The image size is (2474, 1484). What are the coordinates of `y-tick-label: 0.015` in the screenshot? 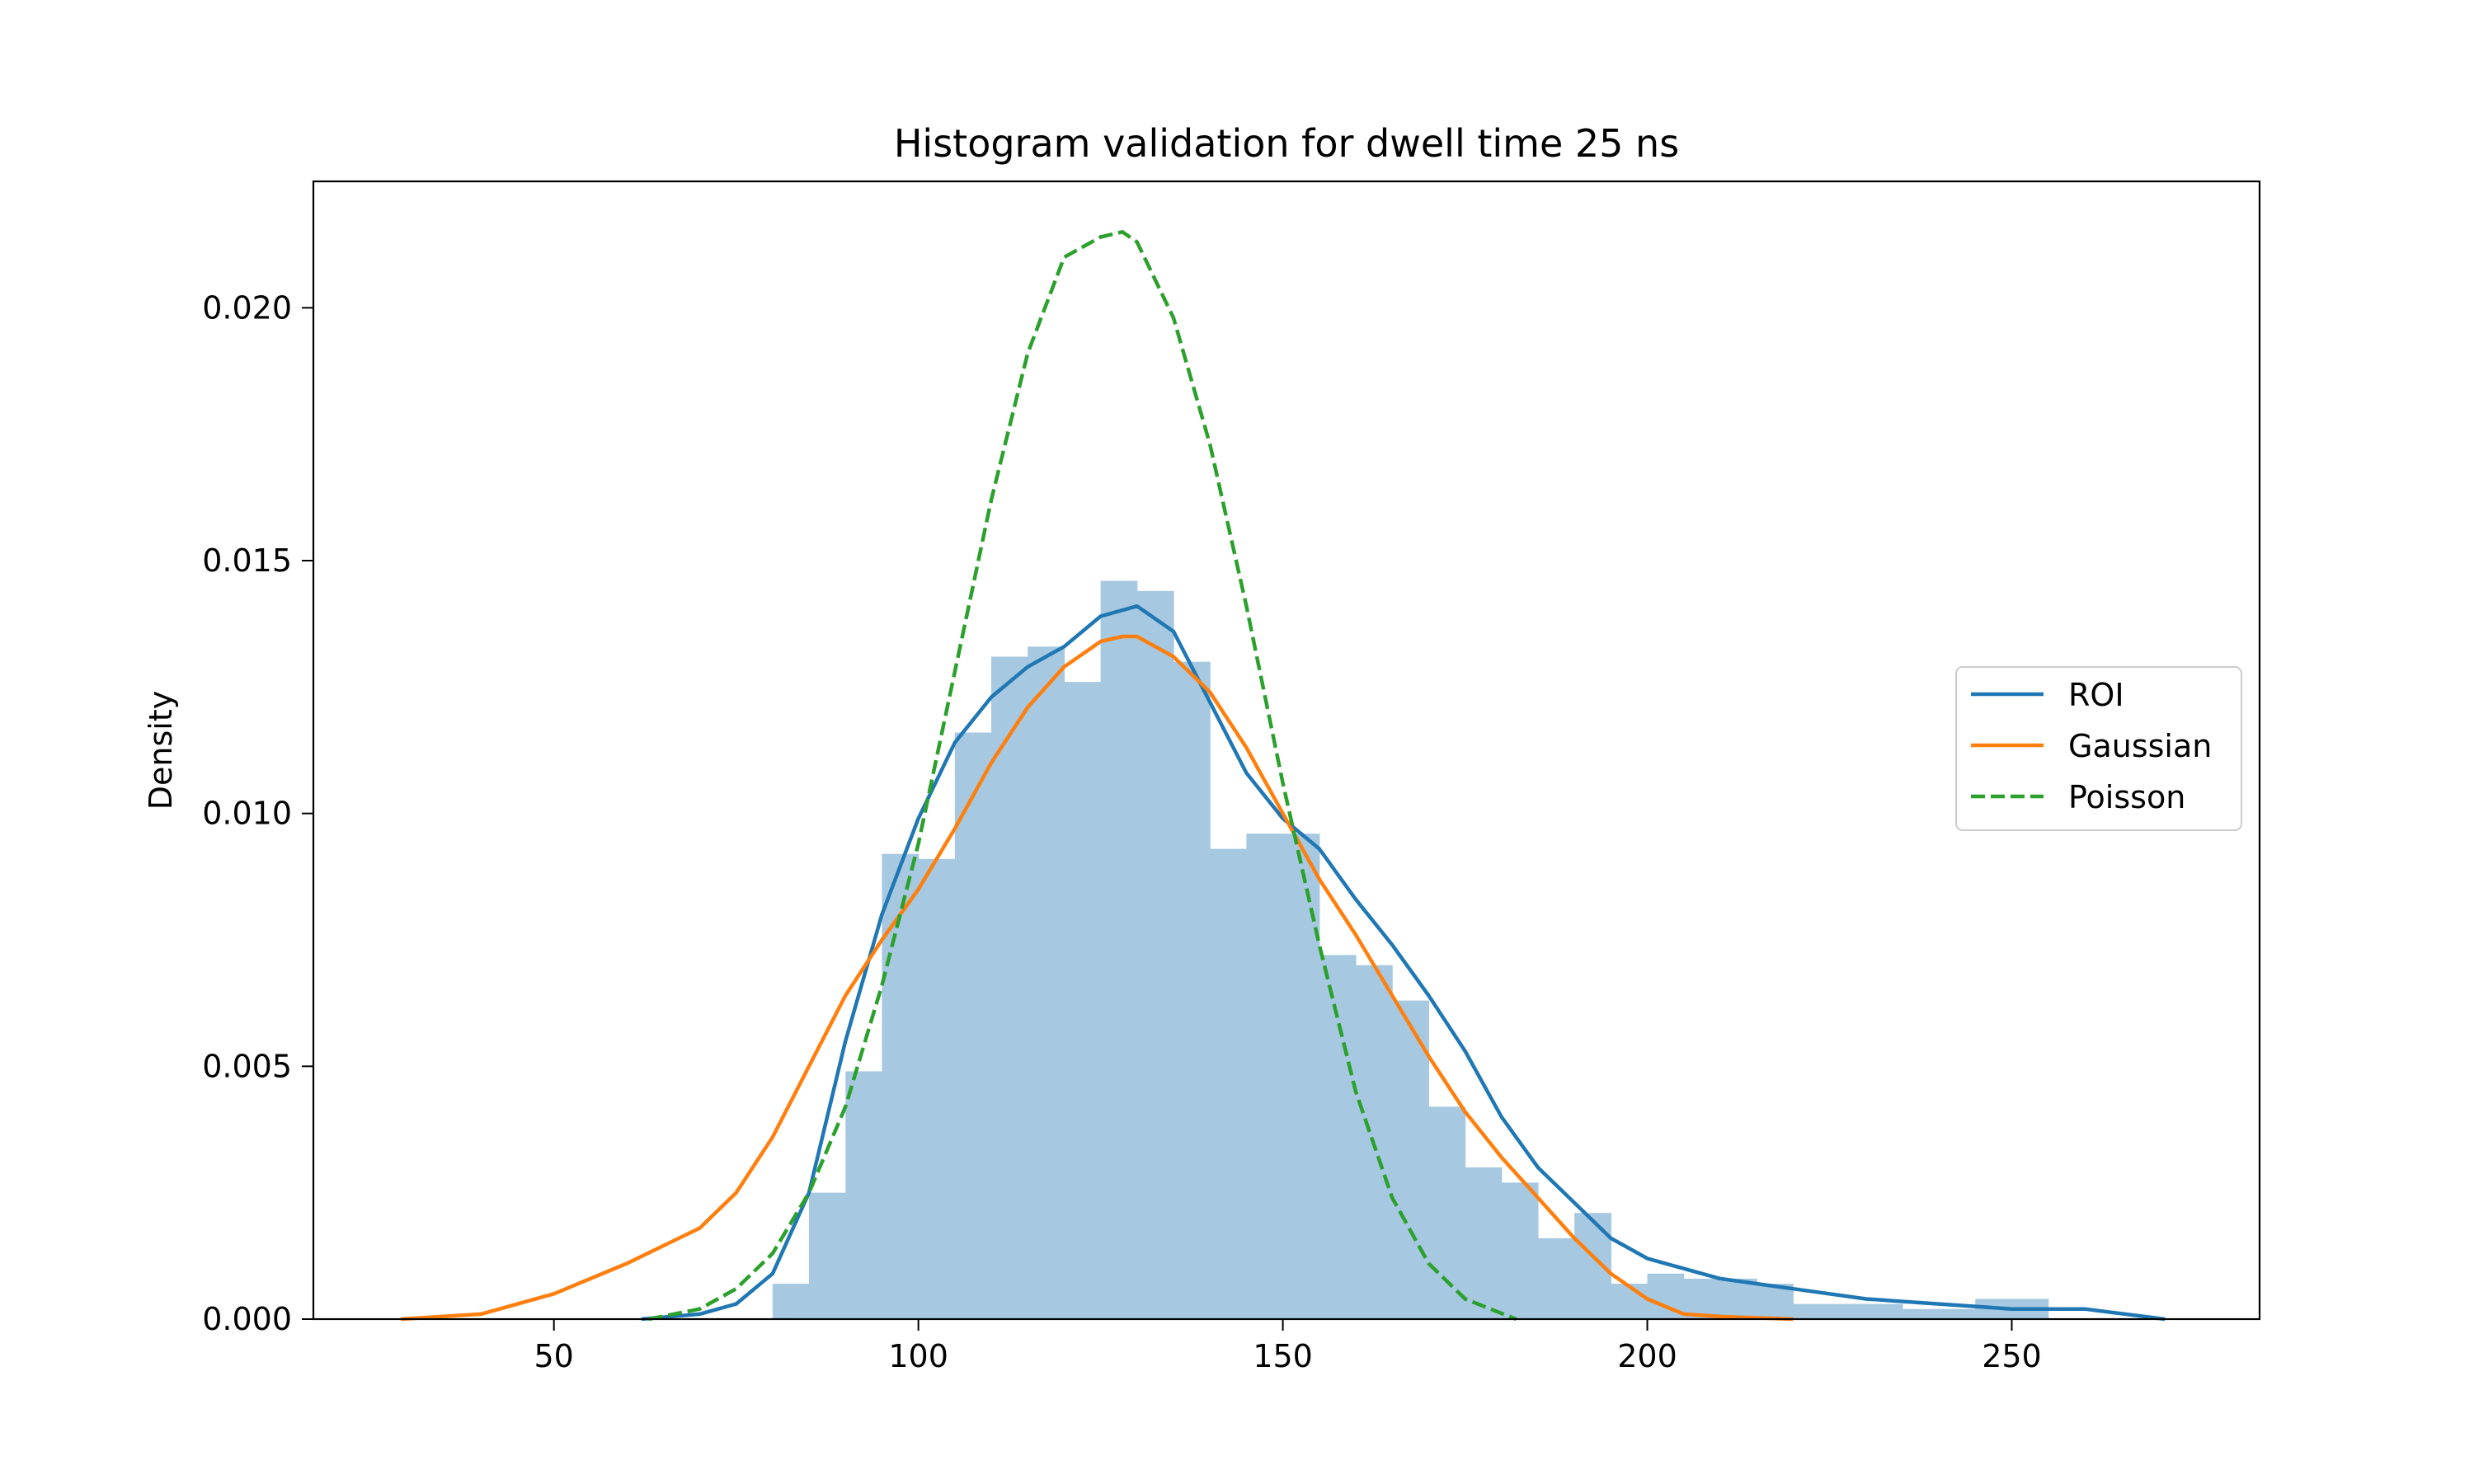 It's located at (247, 560).